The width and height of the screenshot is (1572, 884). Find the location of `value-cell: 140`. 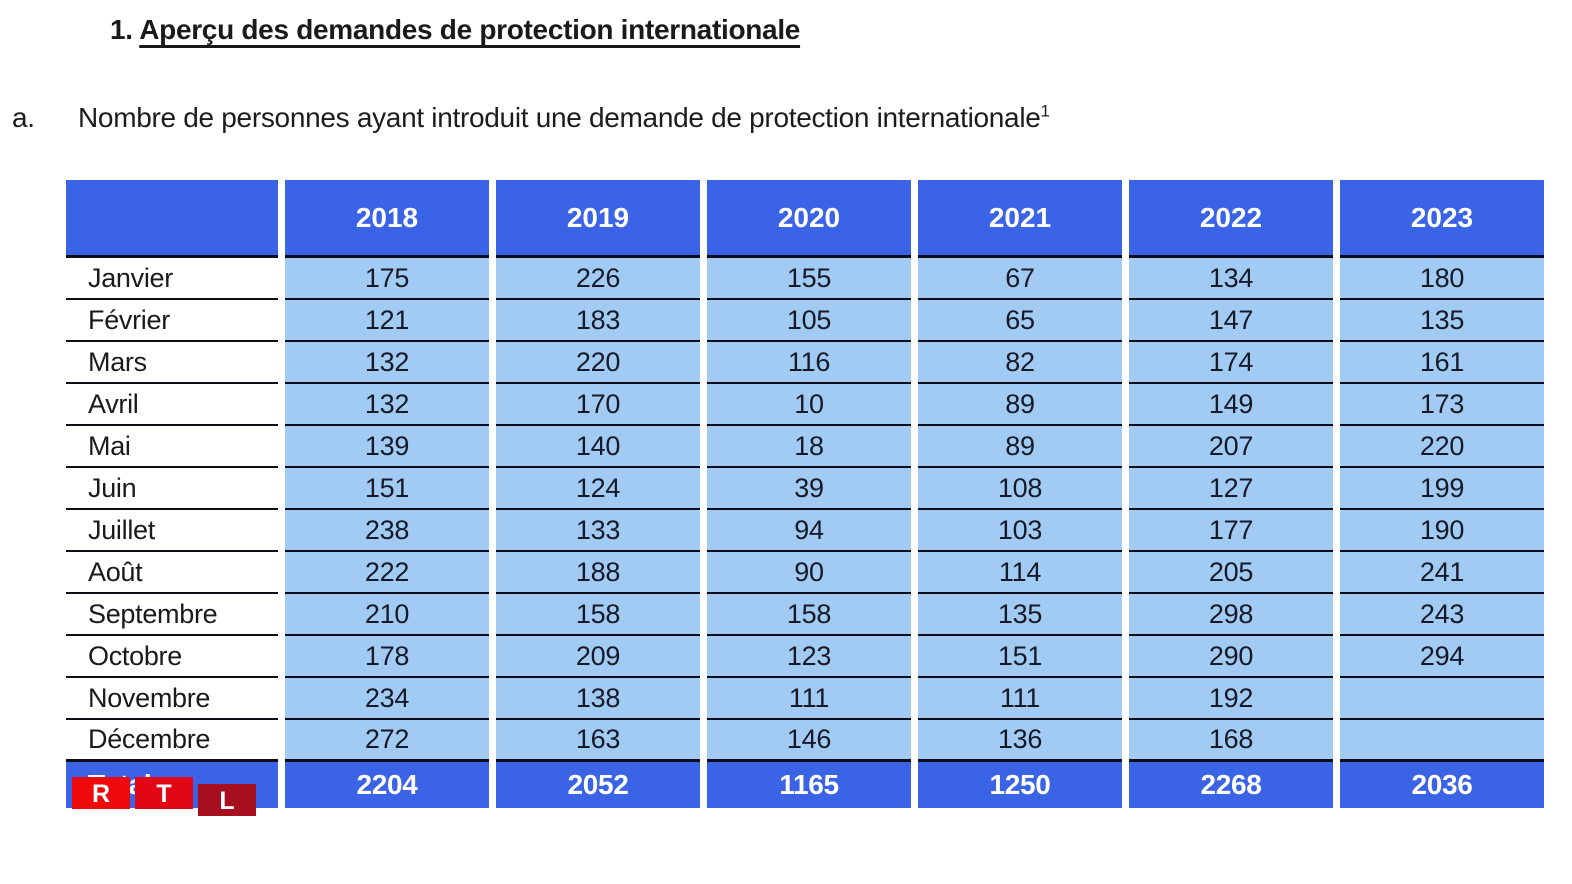

value-cell: 140 is located at coordinates (598, 447).